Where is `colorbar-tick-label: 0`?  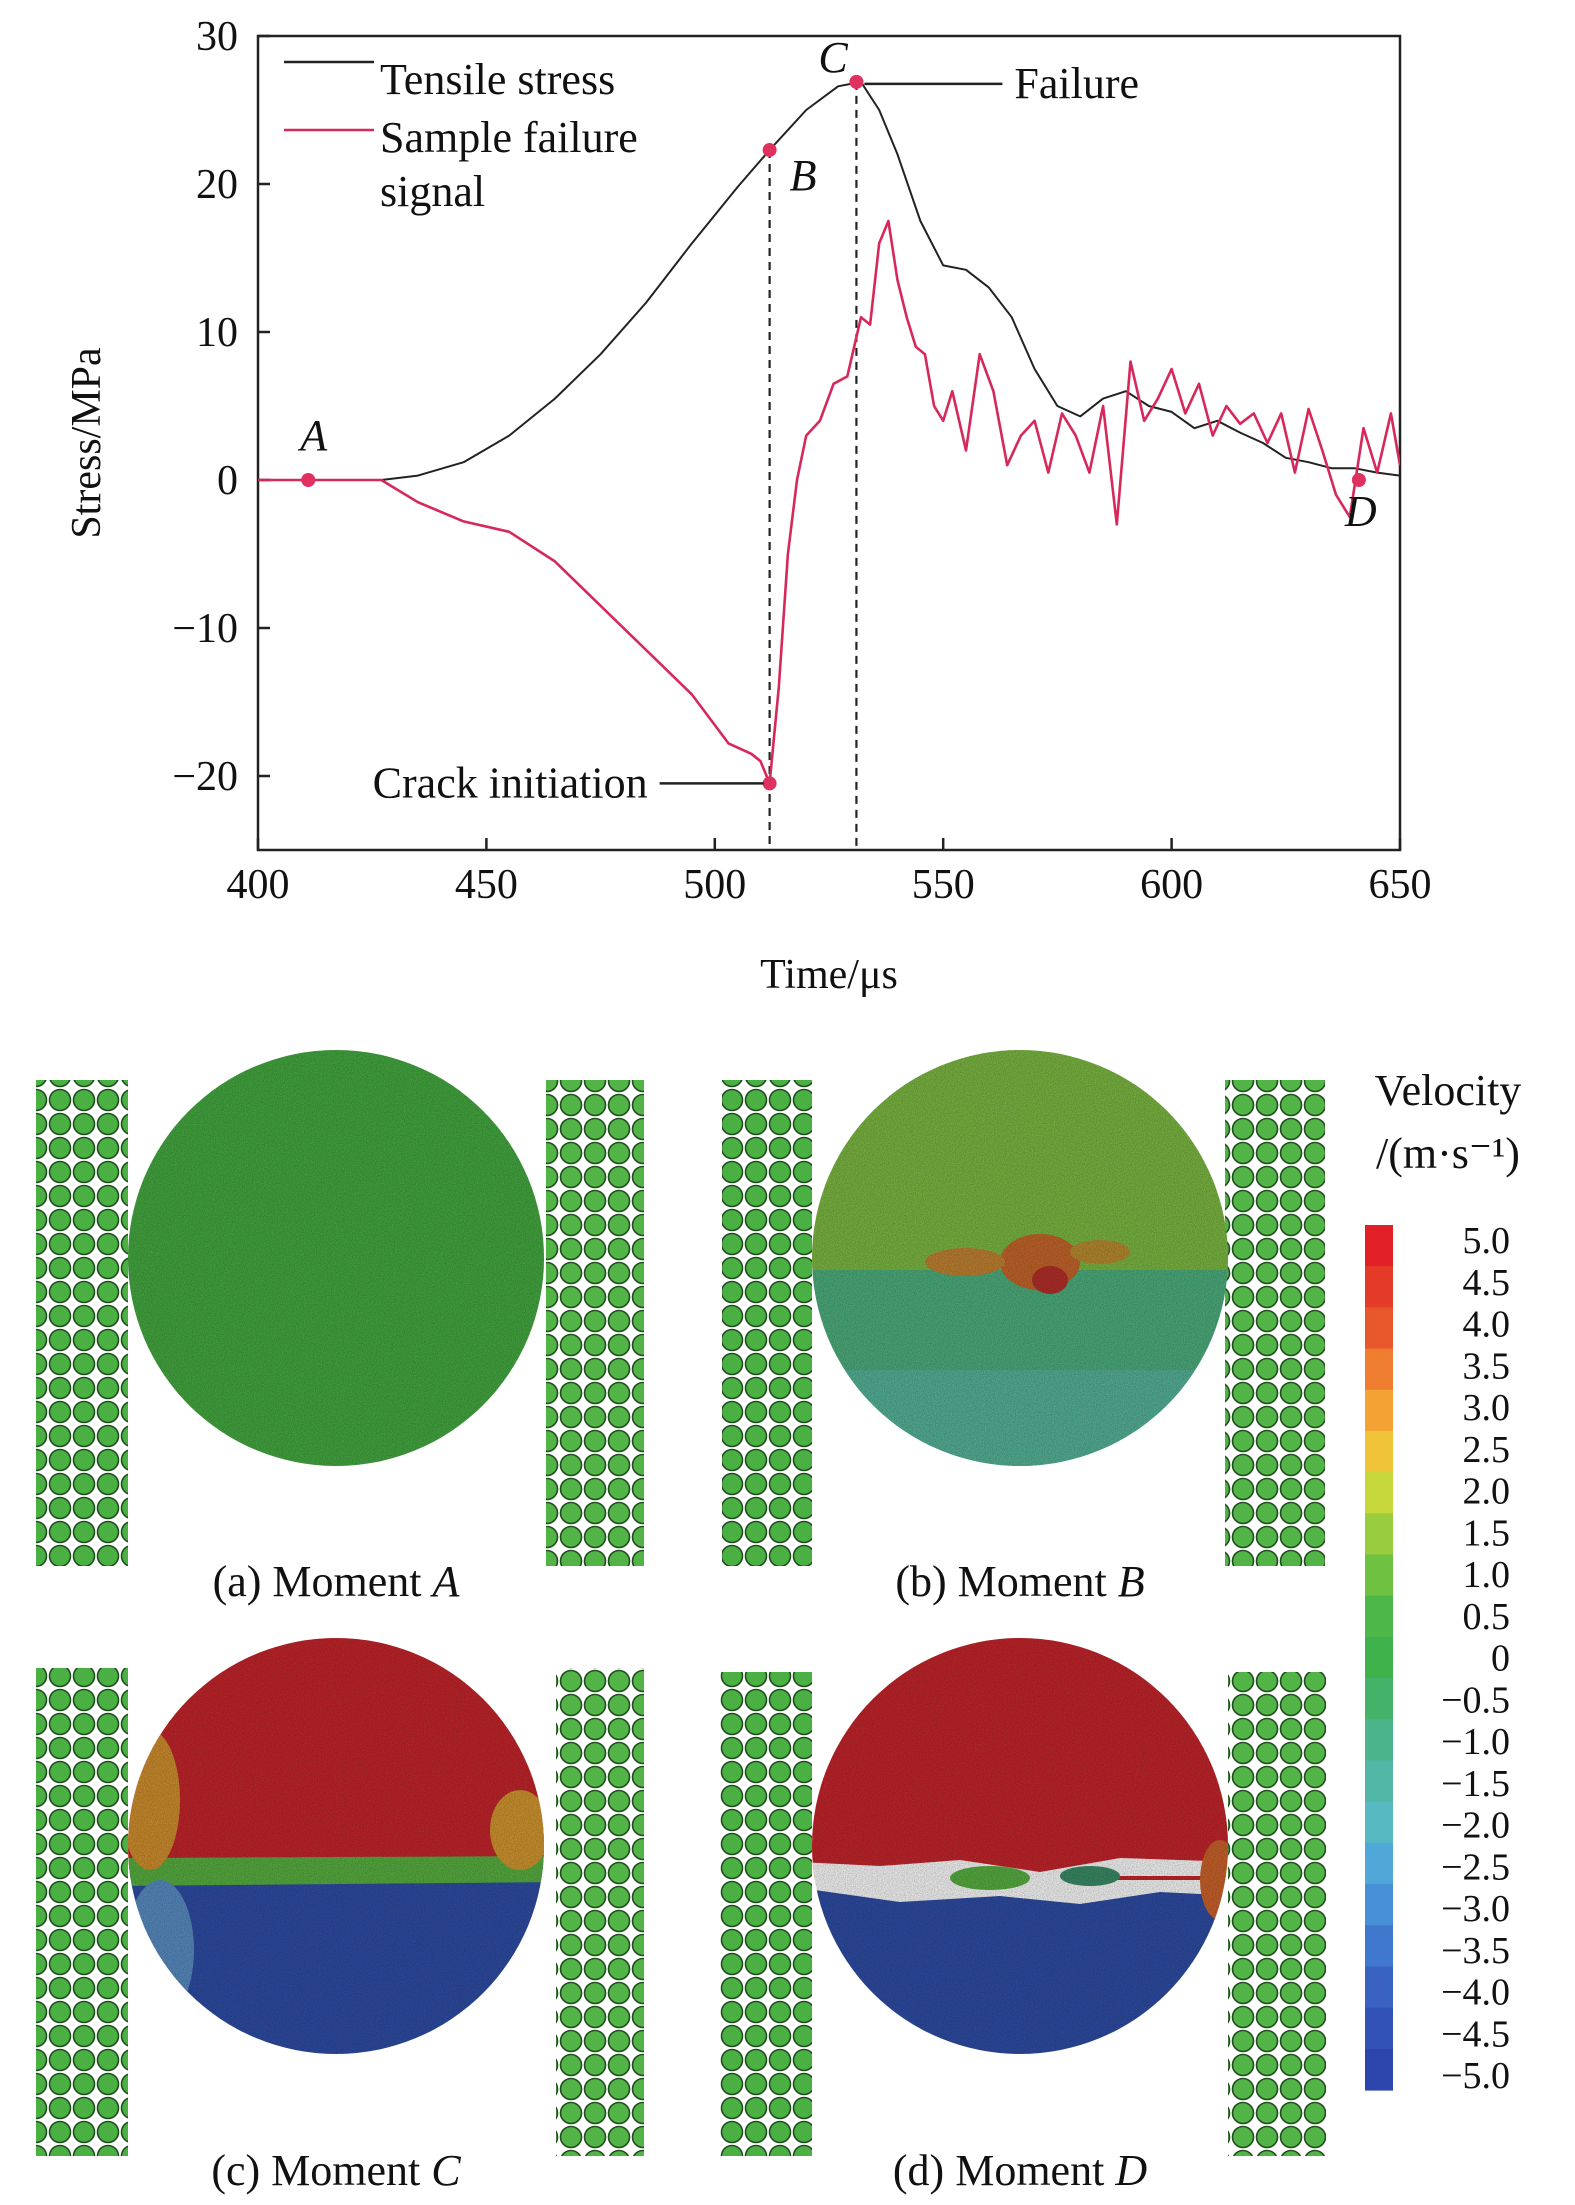 colorbar-tick-label: 0 is located at coordinates (1500, 1659).